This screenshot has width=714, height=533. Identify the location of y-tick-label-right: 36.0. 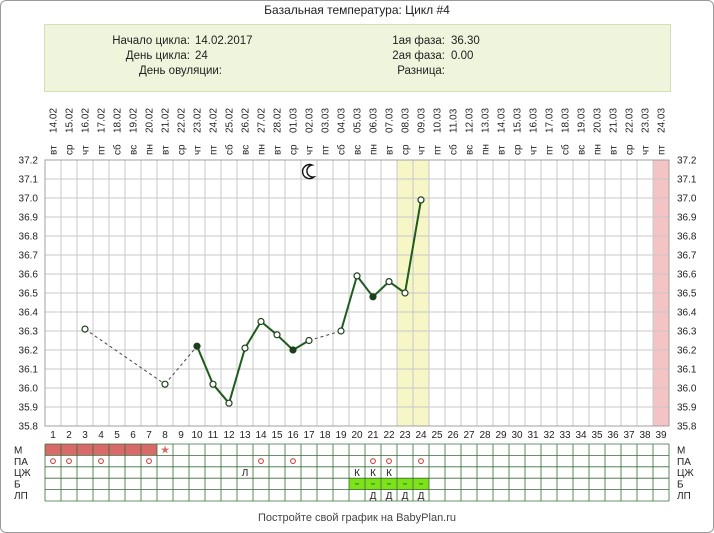
(687, 389).